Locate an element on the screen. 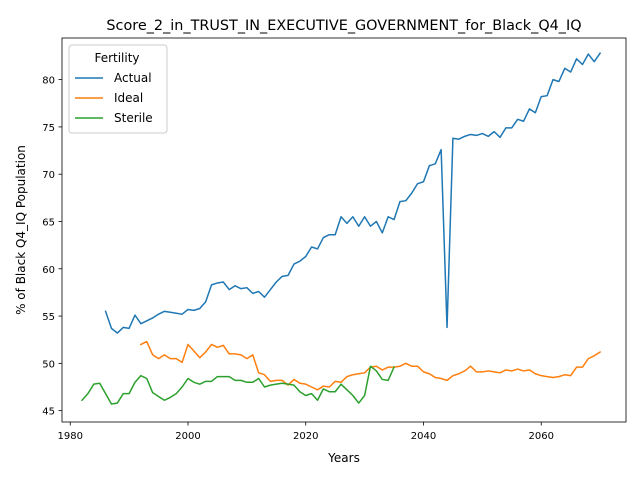 This screenshot has height=480, width=640. y-tick-label: 50 is located at coordinates (48, 364).